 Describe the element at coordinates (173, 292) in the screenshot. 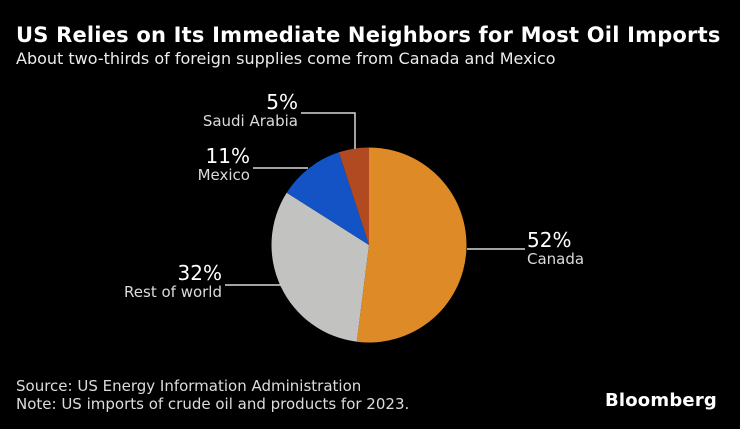

I see `slice-name: Rest of world` at that location.